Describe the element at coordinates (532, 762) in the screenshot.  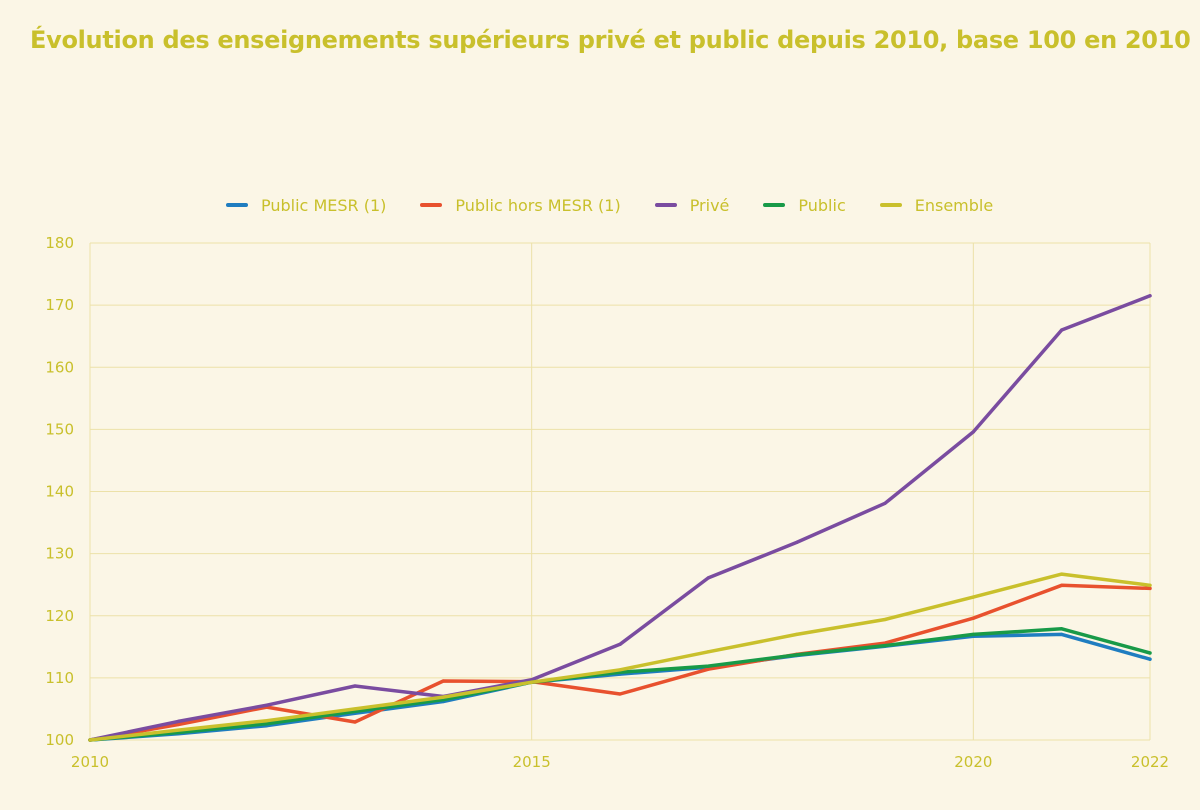
I see `x-tick-label: 2015` at that location.